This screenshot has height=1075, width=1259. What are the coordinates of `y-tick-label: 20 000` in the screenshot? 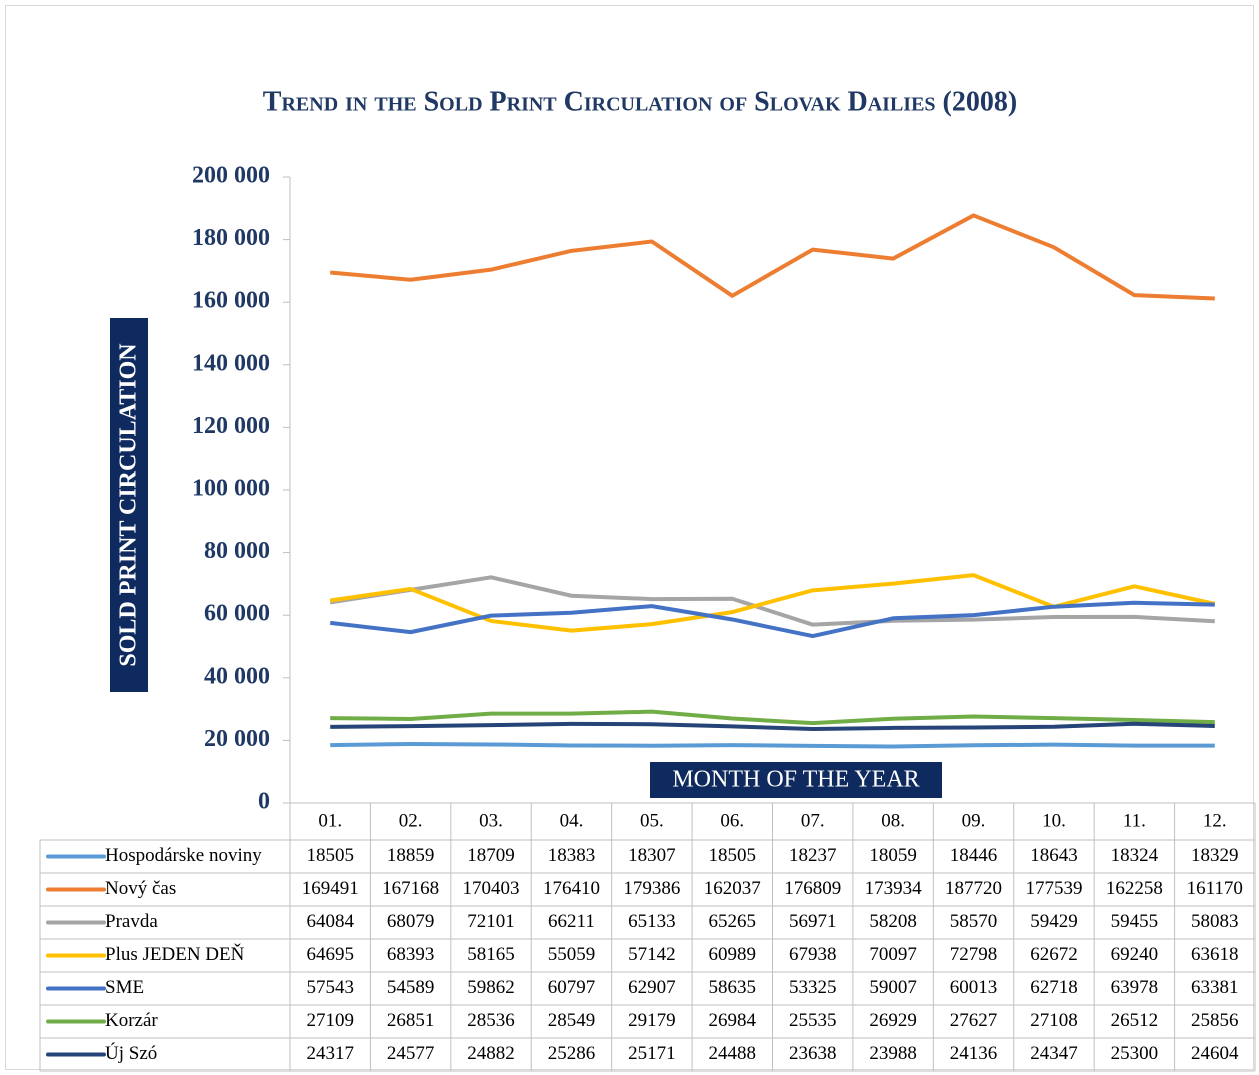 It's located at (237, 739).